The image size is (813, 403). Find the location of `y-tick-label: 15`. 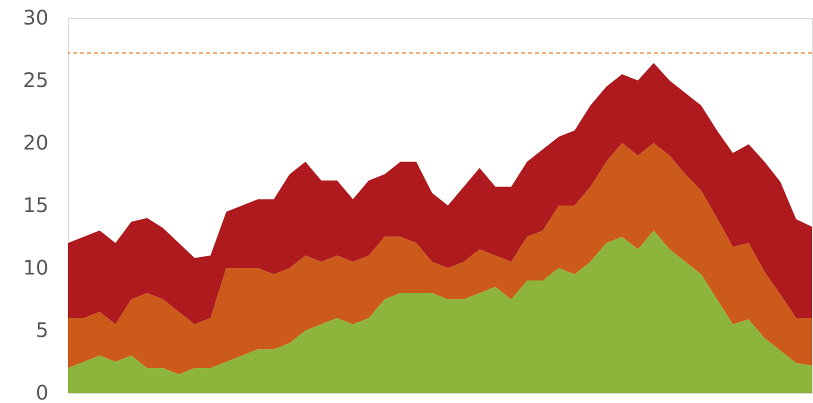

y-tick-label: 15 is located at coordinates (35, 205).